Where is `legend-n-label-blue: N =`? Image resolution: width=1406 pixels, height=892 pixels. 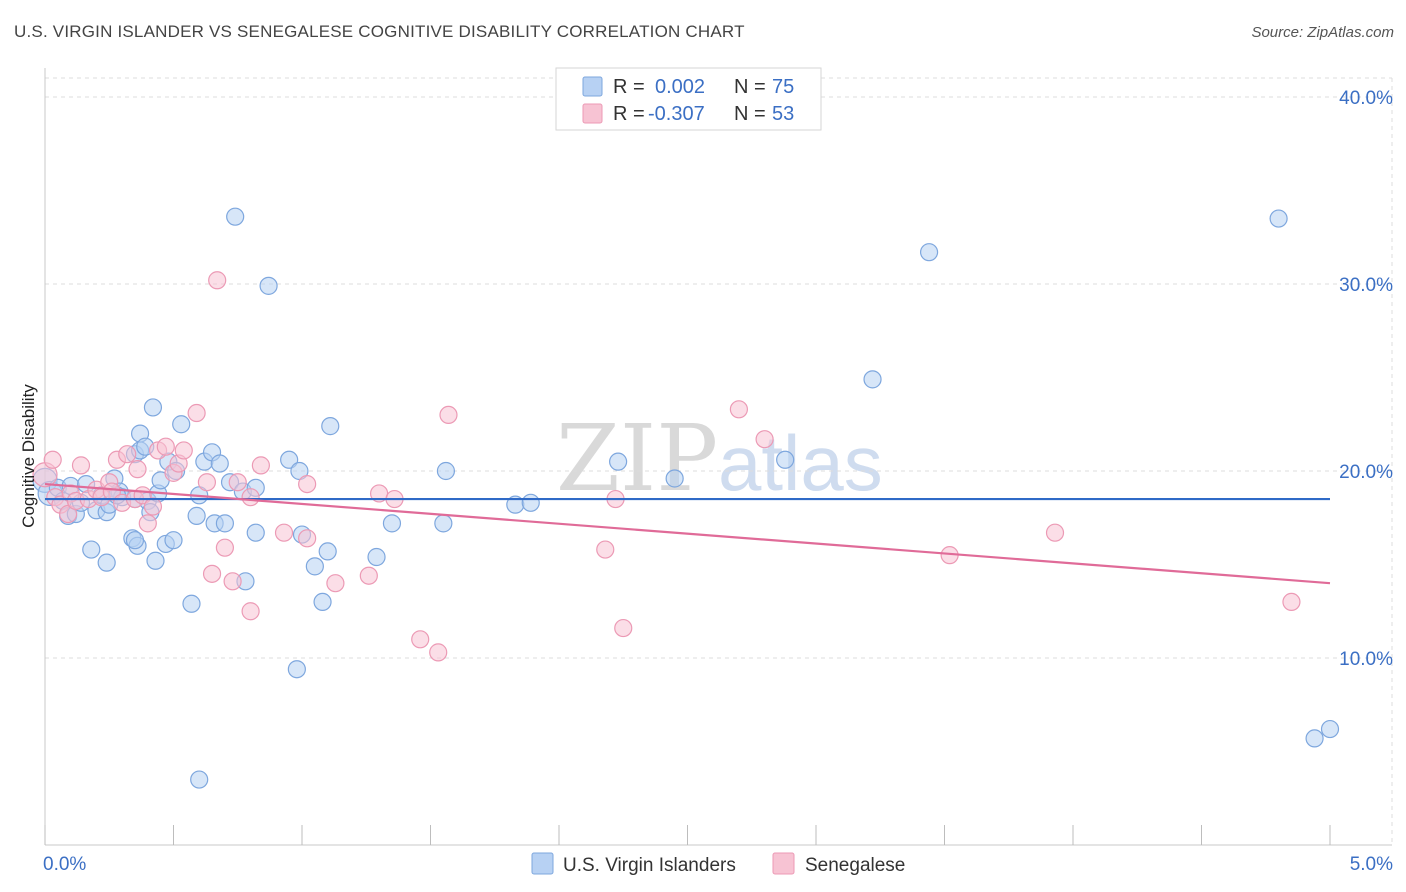 legend-n-label-blue: N = is located at coordinates (750, 87).